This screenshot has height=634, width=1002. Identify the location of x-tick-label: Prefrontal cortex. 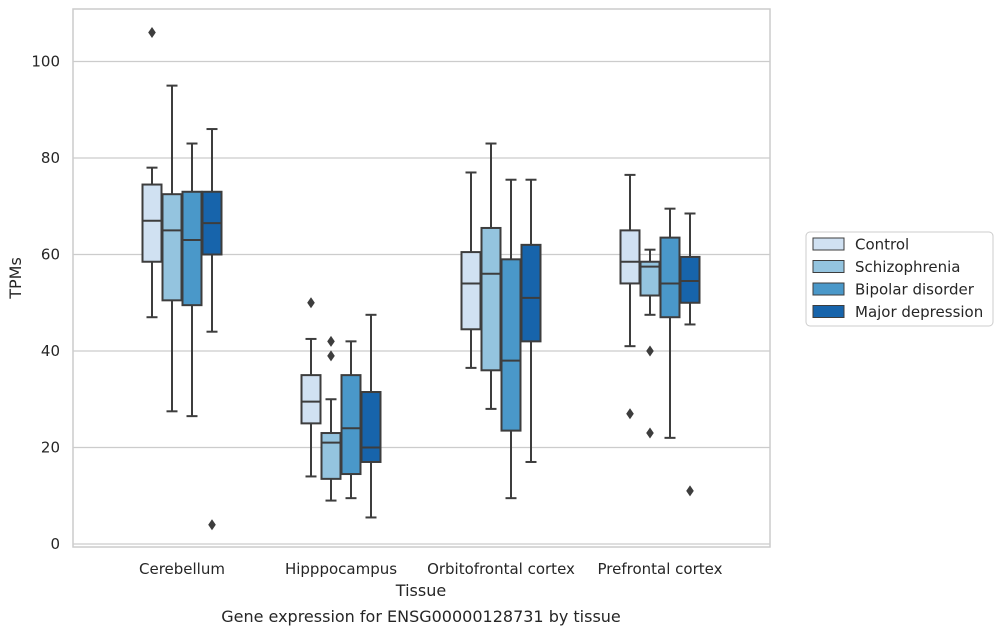
(660, 569).